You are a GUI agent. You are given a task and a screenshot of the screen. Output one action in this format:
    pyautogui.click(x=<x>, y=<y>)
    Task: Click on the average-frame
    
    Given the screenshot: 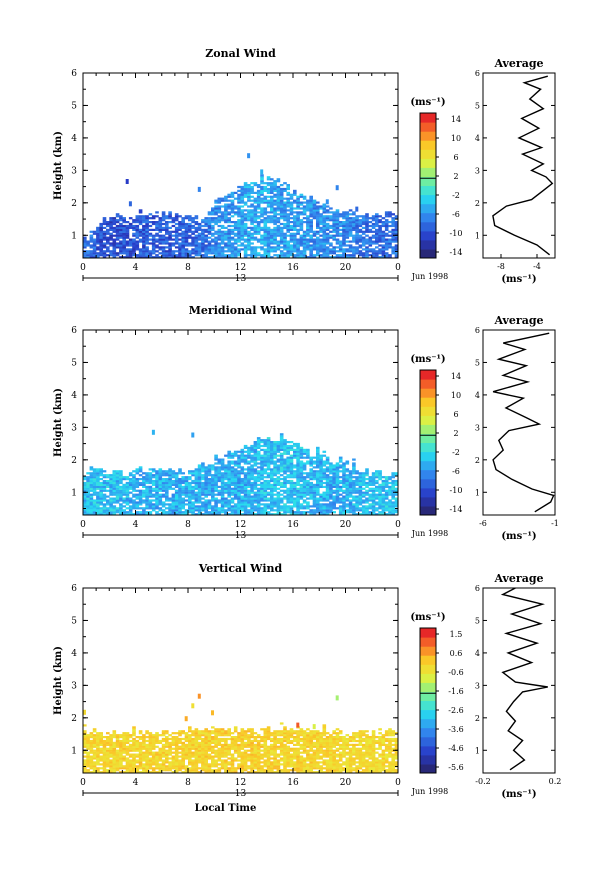 What is the action you would take?
    pyautogui.click(x=519, y=165)
    